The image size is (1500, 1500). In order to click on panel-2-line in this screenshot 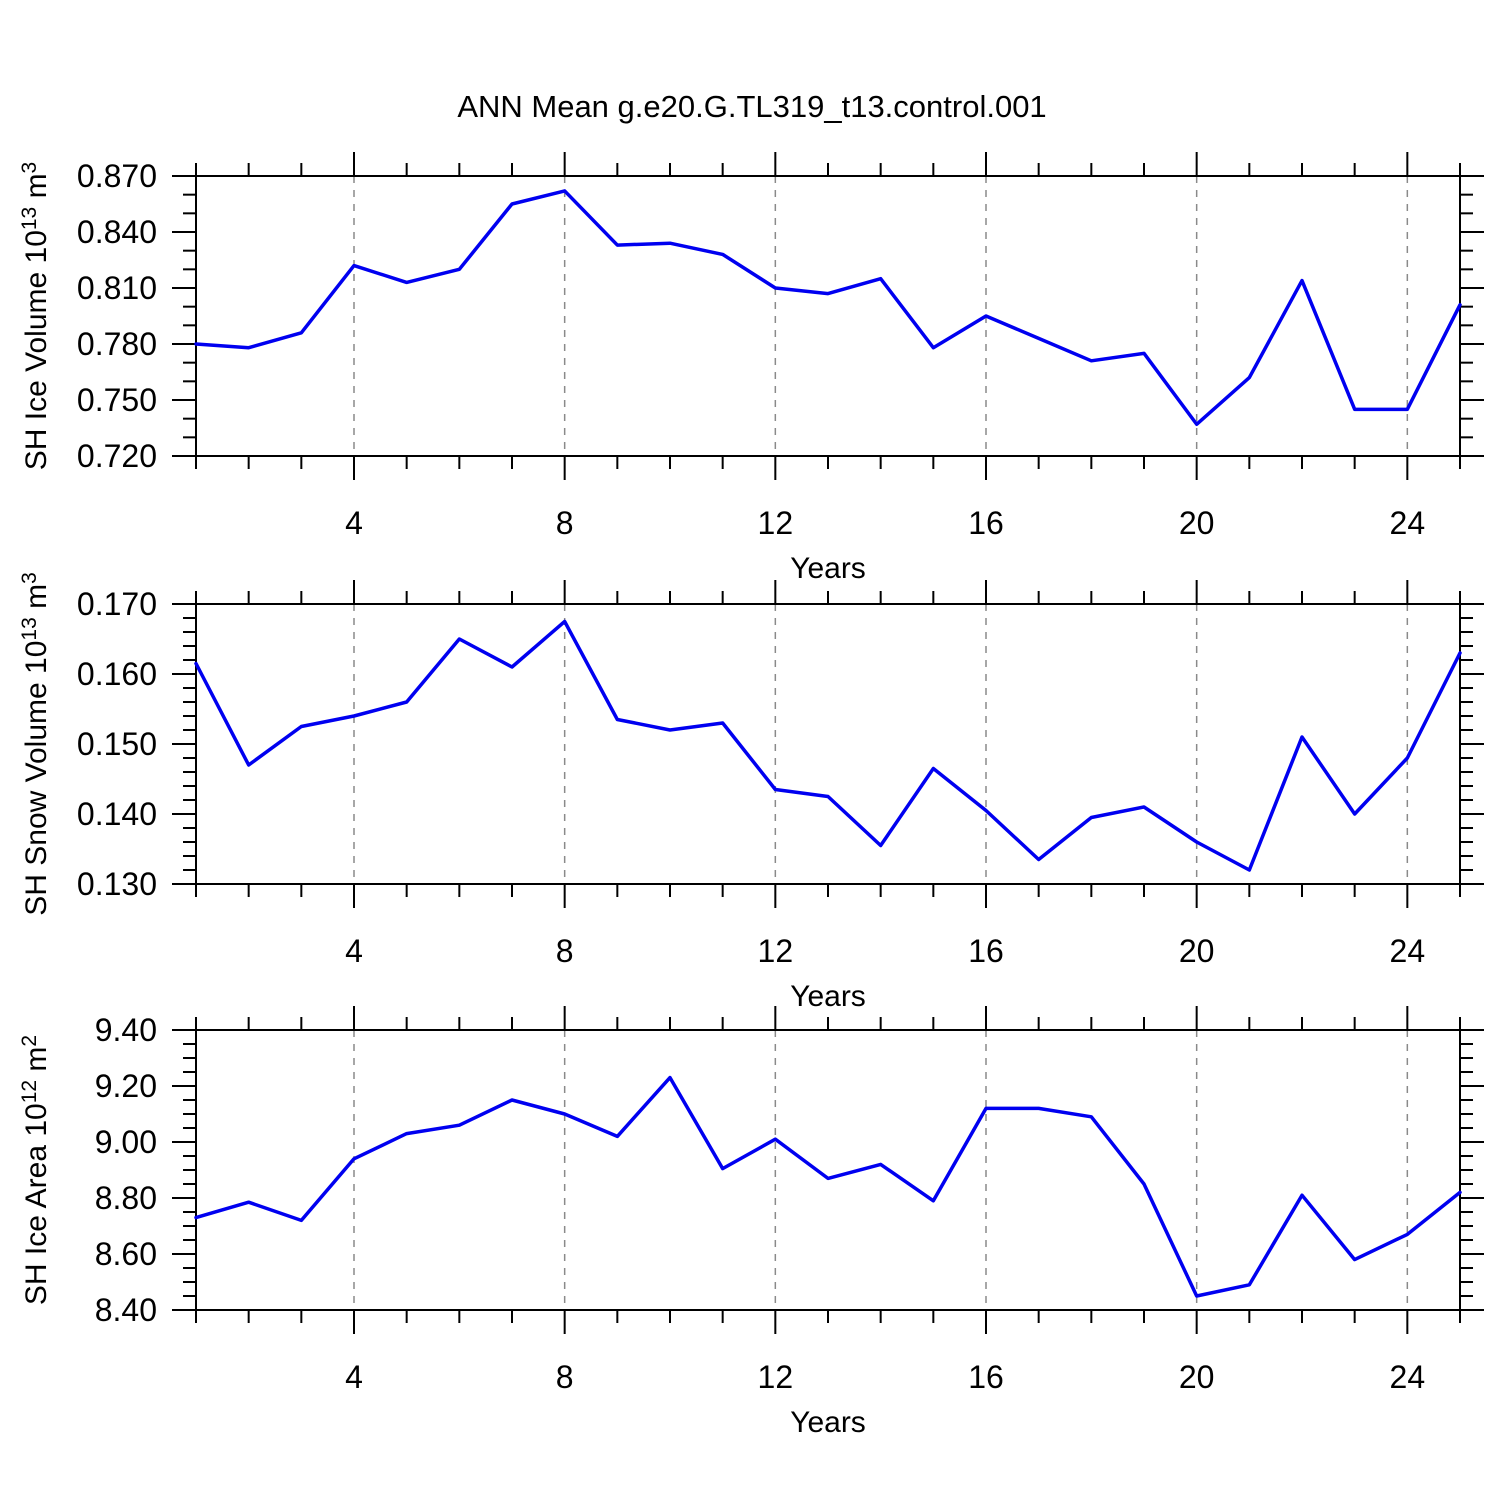, I will do `click(828, 745)`.